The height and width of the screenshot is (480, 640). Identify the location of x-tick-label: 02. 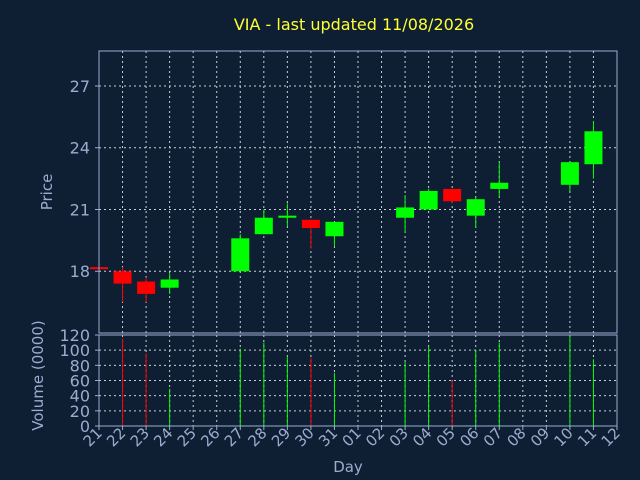
(375, 437).